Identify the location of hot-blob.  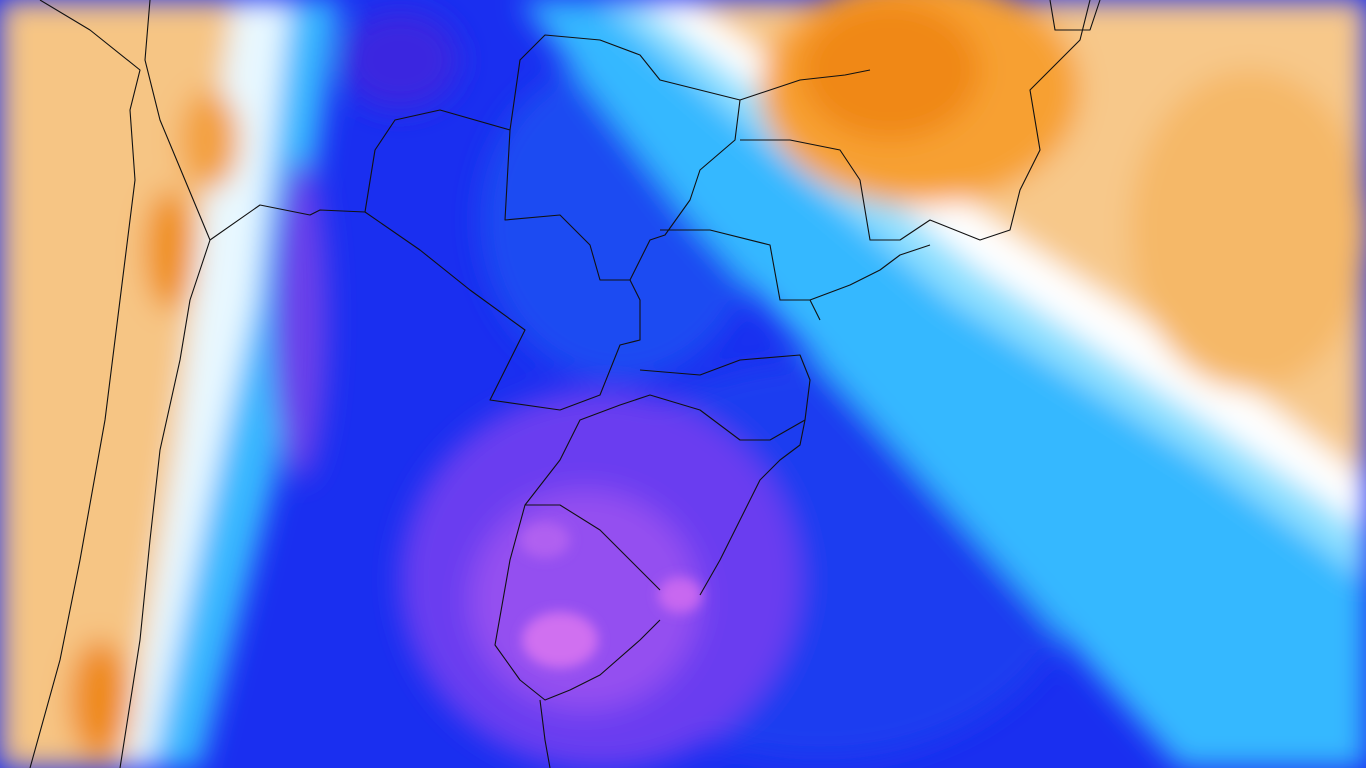
(890, 70).